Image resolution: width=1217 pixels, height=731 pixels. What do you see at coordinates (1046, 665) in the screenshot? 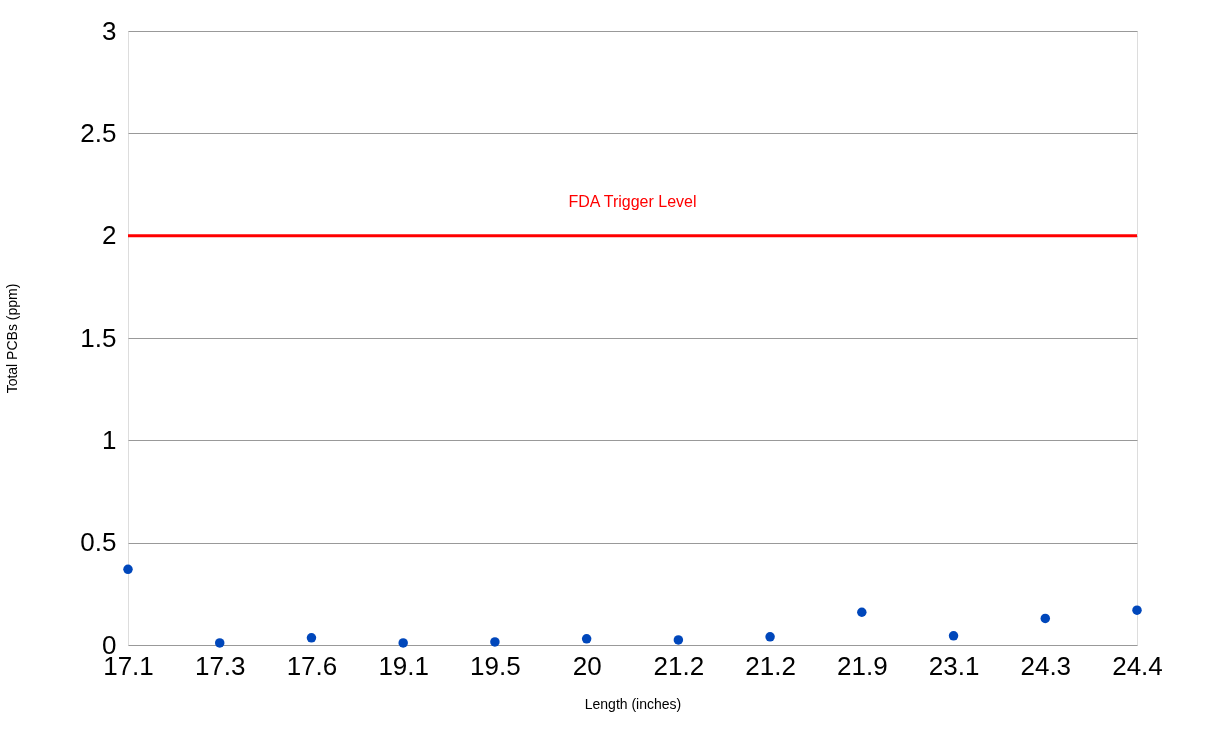
I see `x-tick-label: 24.3` at bounding box center [1046, 665].